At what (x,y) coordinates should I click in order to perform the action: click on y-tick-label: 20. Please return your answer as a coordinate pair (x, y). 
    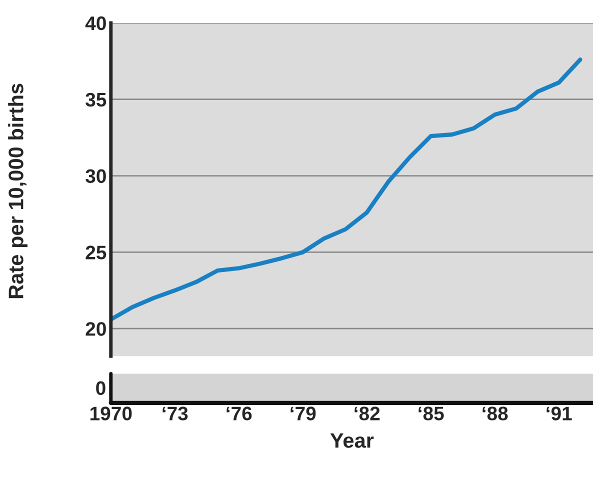
    Looking at the image, I should click on (96, 329).